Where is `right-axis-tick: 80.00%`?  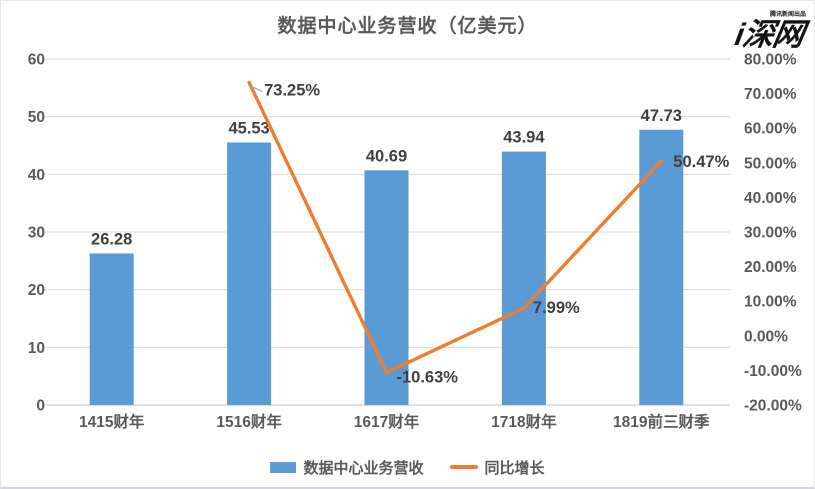
right-axis-tick: 80.00% is located at coordinates (770, 60).